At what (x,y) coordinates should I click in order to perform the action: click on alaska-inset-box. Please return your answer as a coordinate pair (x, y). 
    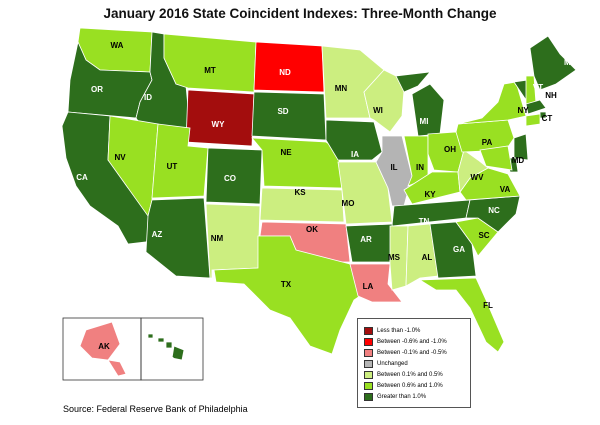
    Looking at the image, I should click on (102, 349).